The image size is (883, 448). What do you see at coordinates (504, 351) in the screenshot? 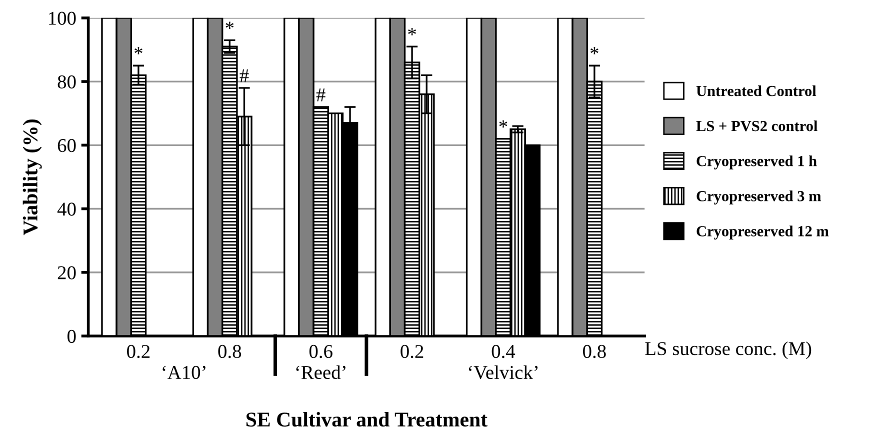
I see `x-tick-label: 0.4` at bounding box center [504, 351].